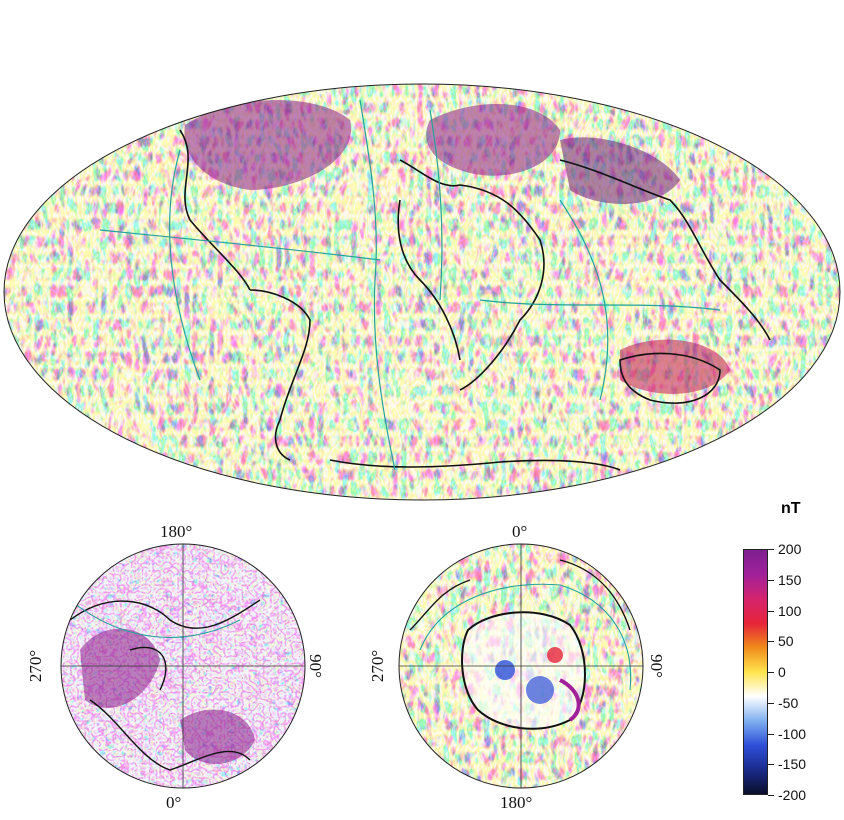 This screenshot has width=844, height=820. What do you see at coordinates (788, 702) in the screenshot?
I see `colorbar-tick-label: -50` at bounding box center [788, 702].